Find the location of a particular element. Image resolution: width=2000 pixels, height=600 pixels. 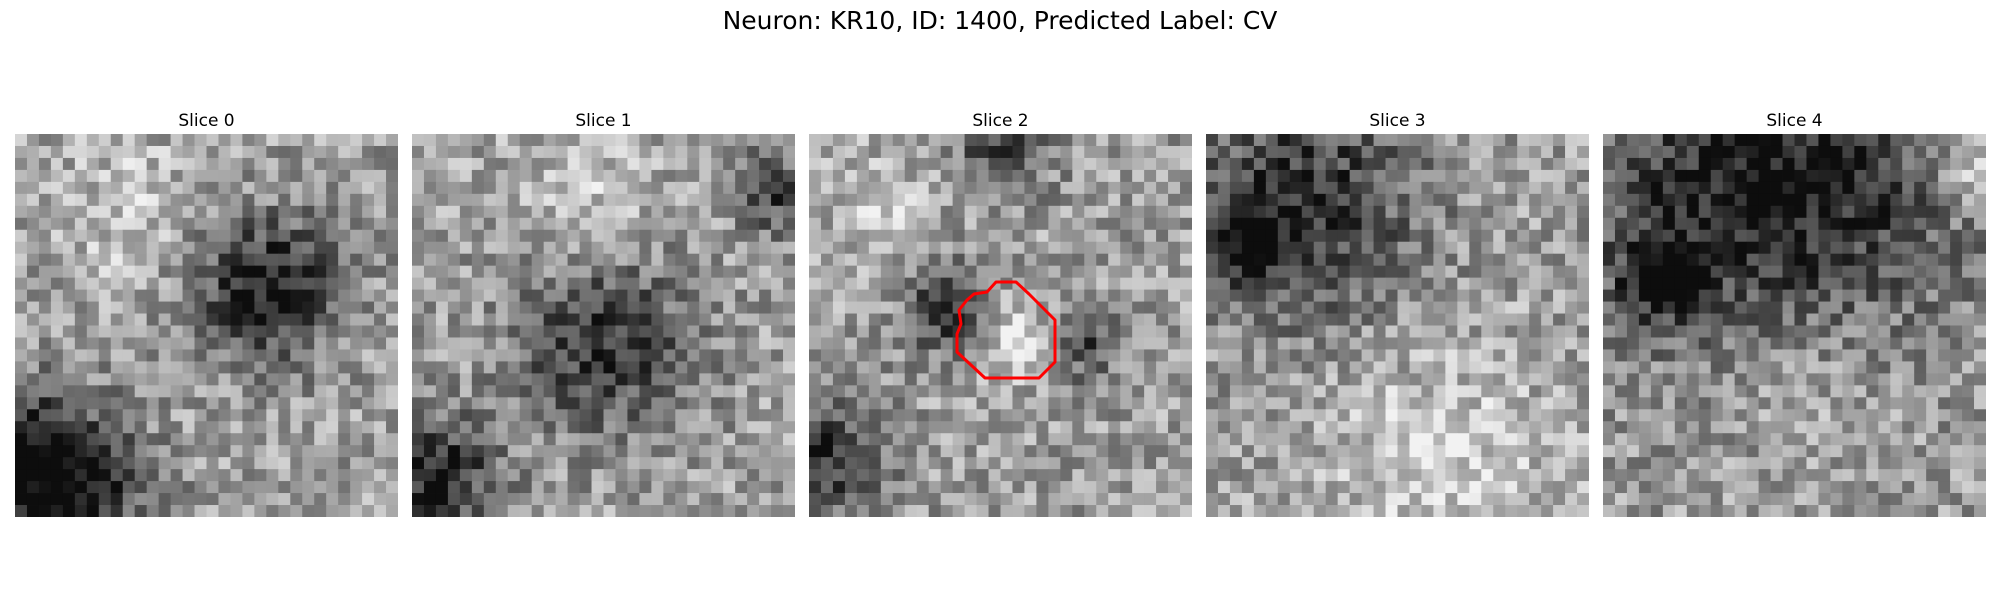

slice-title-3: Slice 3 is located at coordinates (1397, 121).